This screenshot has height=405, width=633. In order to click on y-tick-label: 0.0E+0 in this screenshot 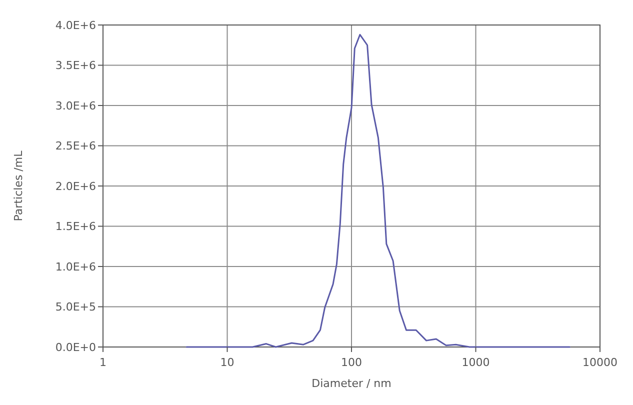, I will do `click(75, 347)`.